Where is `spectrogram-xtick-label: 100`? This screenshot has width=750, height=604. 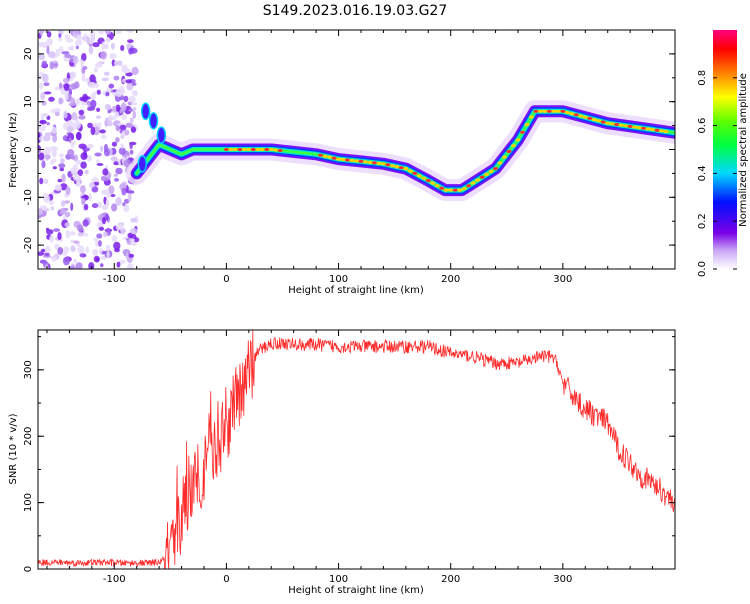 spectrogram-xtick-label: 100 is located at coordinates (338, 279).